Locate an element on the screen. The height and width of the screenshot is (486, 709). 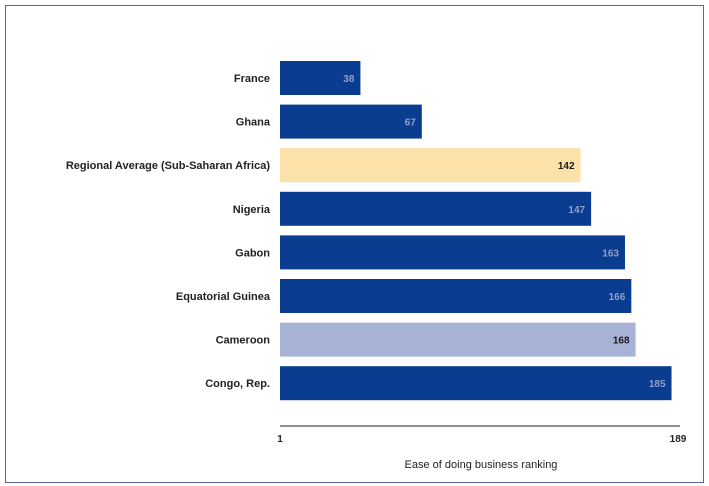
x-tick-label-min: 1 is located at coordinates (280, 439).